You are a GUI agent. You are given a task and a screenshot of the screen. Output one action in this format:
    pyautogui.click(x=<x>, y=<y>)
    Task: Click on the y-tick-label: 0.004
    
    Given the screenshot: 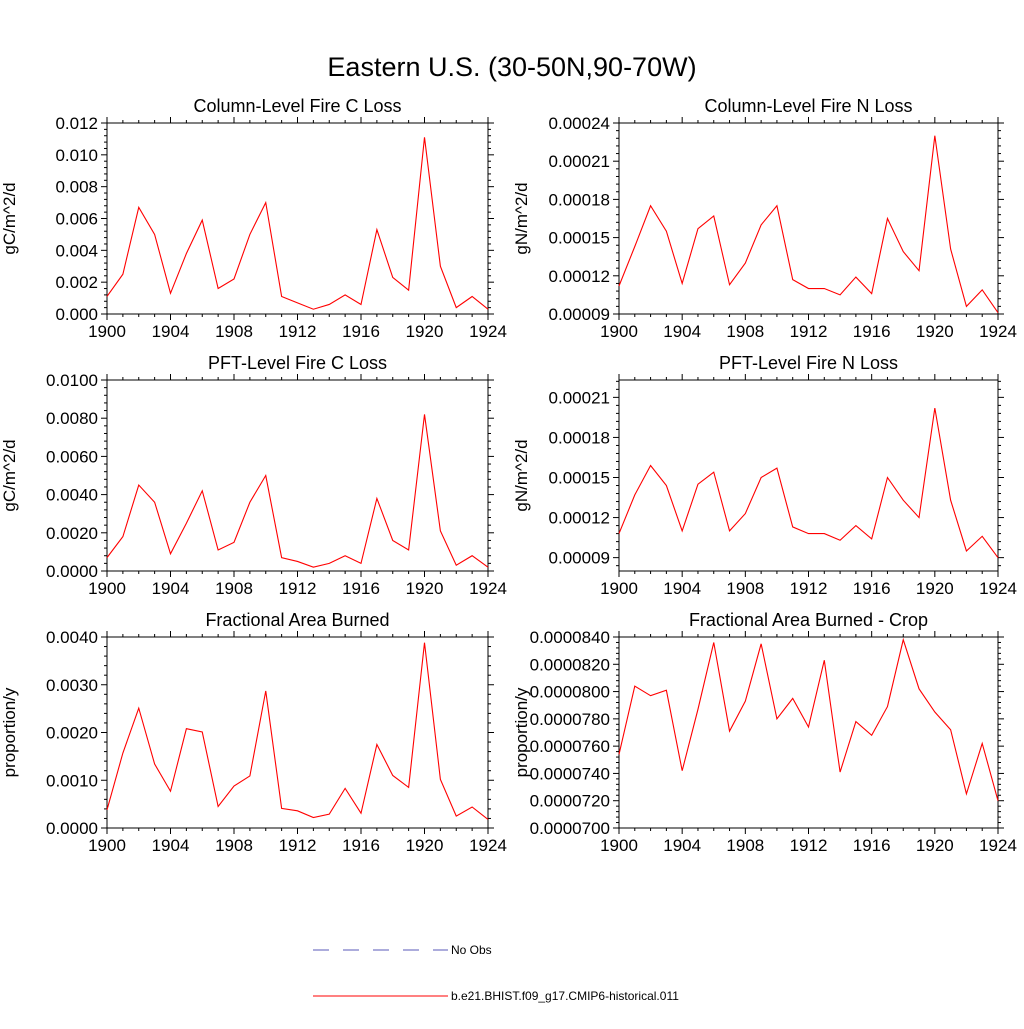 What is the action you would take?
    pyautogui.click(x=76, y=250)
    